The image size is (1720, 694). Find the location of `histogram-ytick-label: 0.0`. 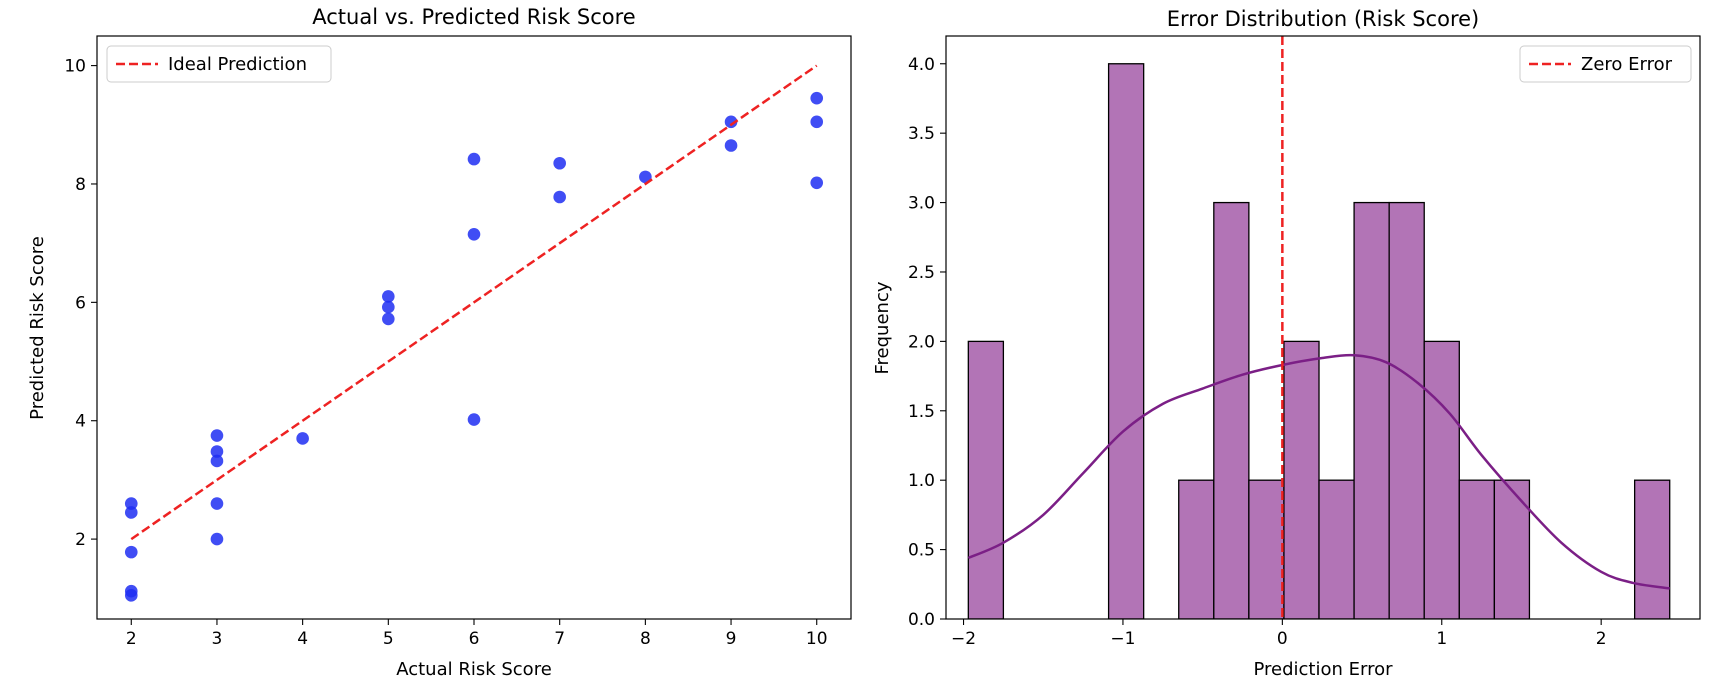

histogram-ytick-label: 0.0 is located at coordinates (921, 620).